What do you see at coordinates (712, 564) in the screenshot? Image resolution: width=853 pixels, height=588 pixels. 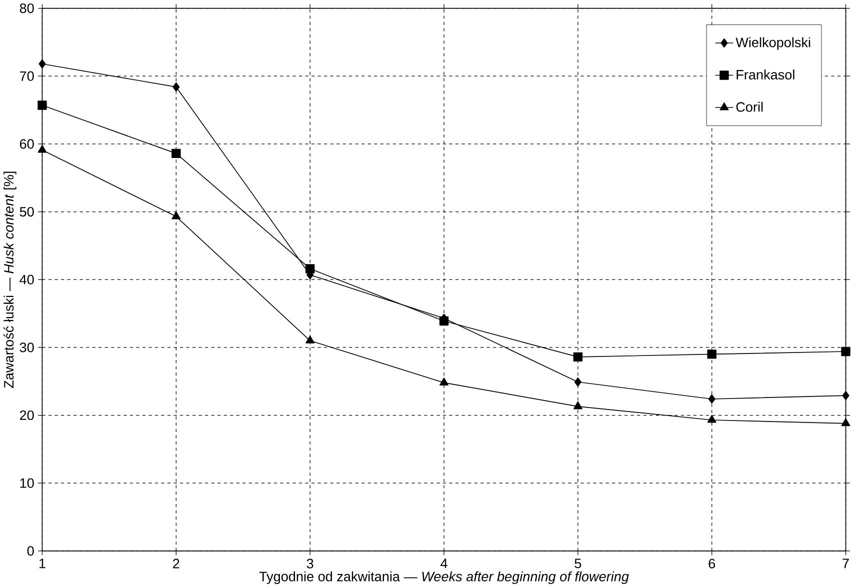 I see `x-tick-label: 6` at bounding box center [712, 564].